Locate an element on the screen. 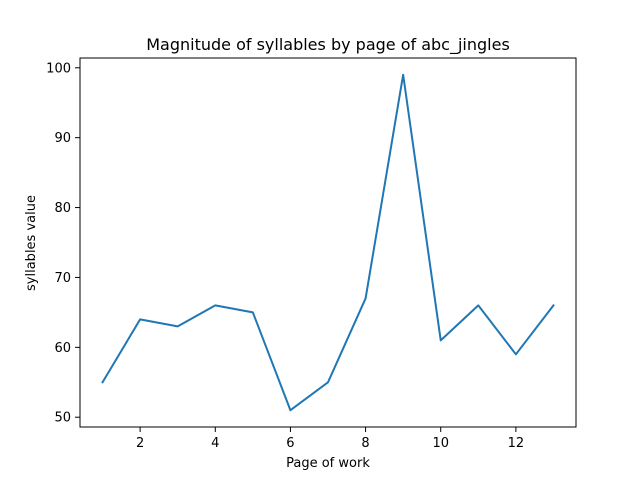  x-tick-label: 6 is located at coordinates (290, 443).